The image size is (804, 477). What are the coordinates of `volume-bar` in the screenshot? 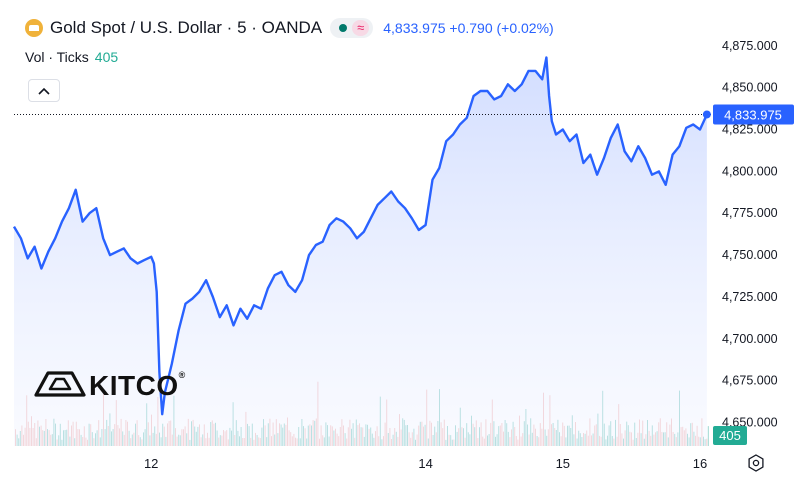 It's located at (708, 436).